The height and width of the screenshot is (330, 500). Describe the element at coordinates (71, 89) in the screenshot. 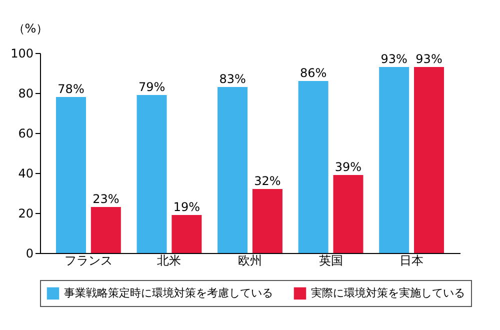

I see `data-label: 78%` at that location.